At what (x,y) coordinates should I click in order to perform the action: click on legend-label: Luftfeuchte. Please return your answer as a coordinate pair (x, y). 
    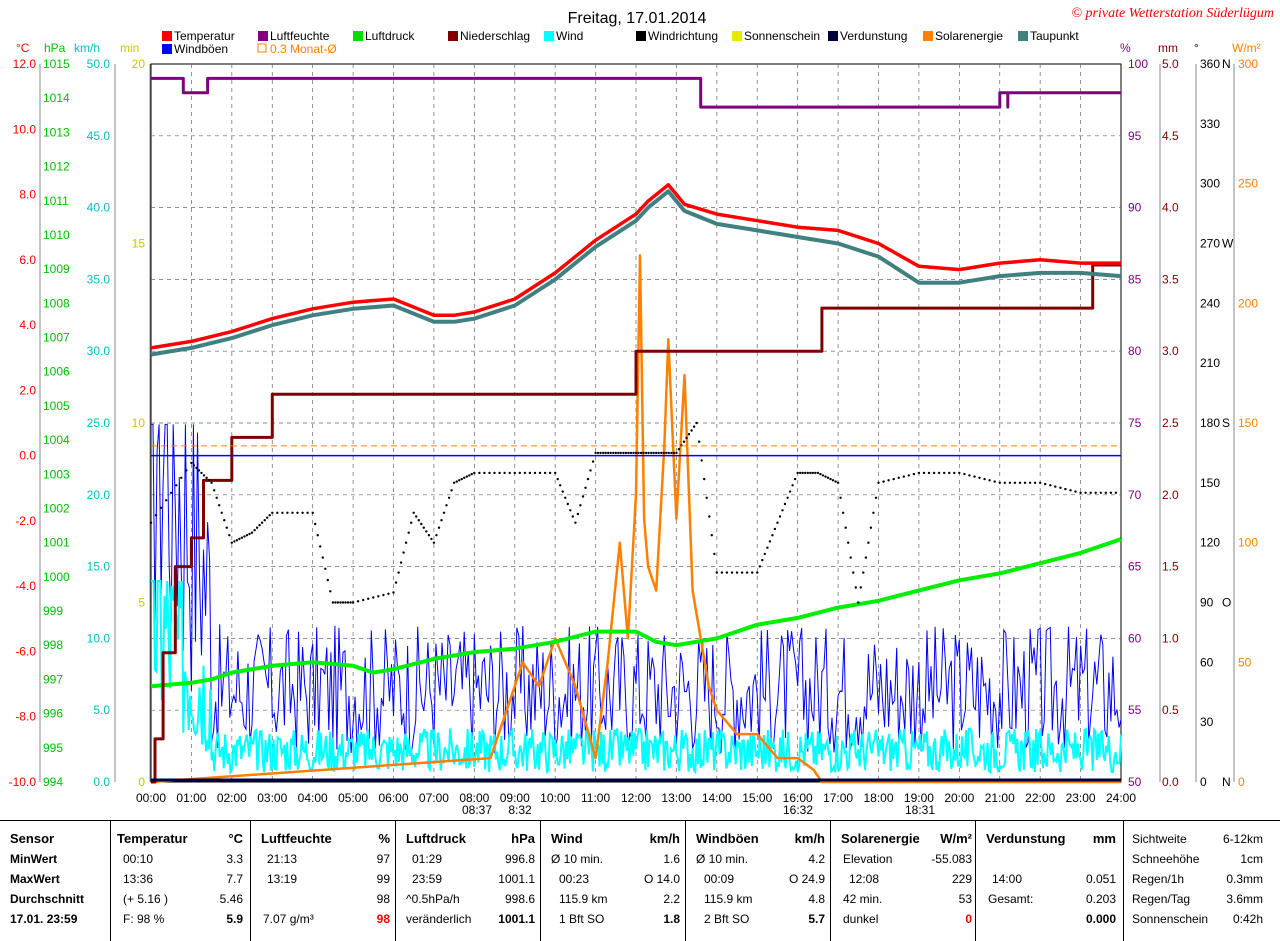
    Looking at the image, I should click on (300, 36).